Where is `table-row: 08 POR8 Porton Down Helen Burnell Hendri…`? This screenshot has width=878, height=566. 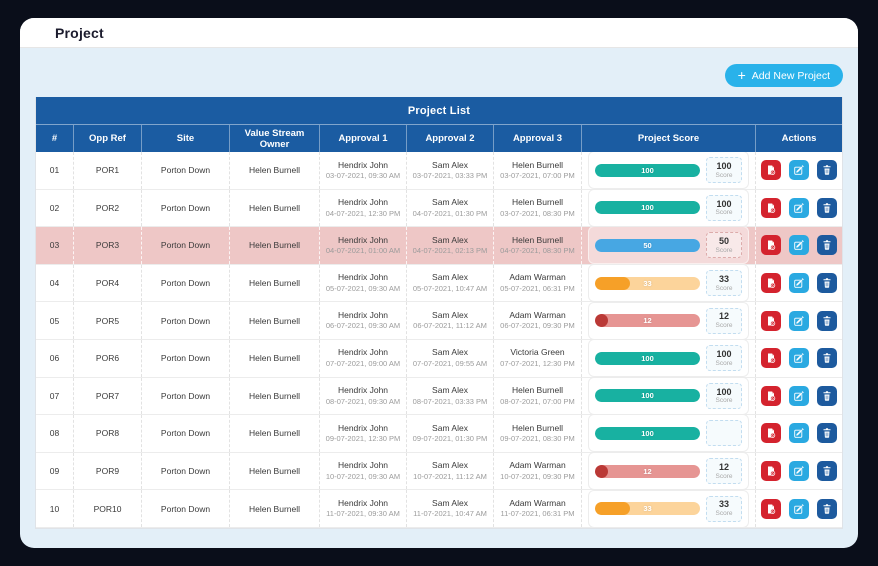
table-row: 08 POR8 Porton Down Helen Burnell Hendri… is located at coordinates (439, 434).